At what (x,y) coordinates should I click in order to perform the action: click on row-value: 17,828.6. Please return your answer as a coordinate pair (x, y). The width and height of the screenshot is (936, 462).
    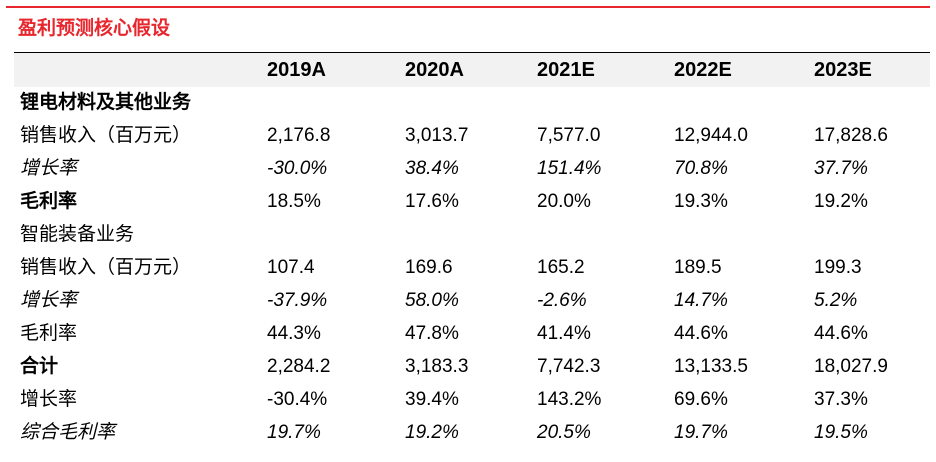
    Looking at the image, I should click on (851, 135).